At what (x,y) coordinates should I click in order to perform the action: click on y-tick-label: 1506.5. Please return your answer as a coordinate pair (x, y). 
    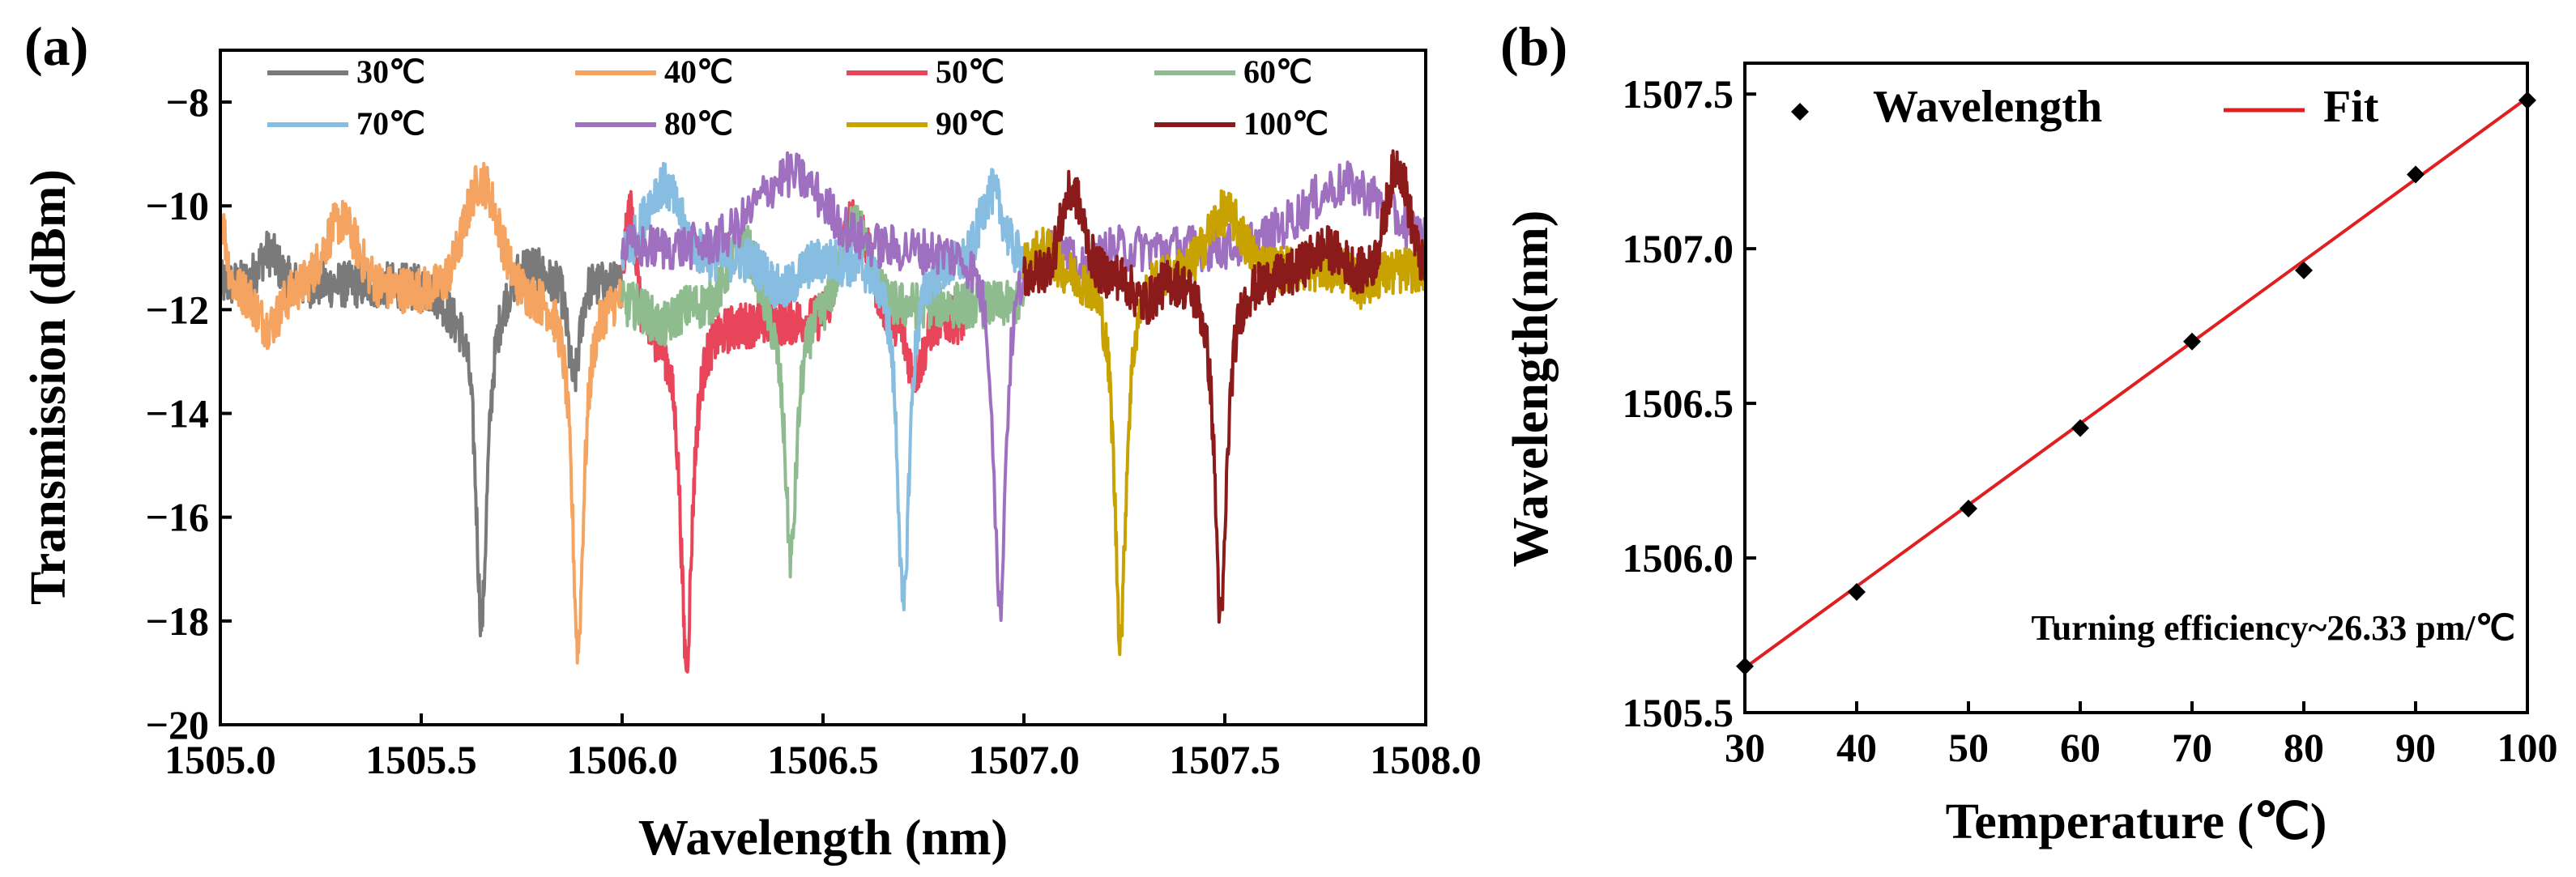
    Looking at the image, I should click on (1679, 404).